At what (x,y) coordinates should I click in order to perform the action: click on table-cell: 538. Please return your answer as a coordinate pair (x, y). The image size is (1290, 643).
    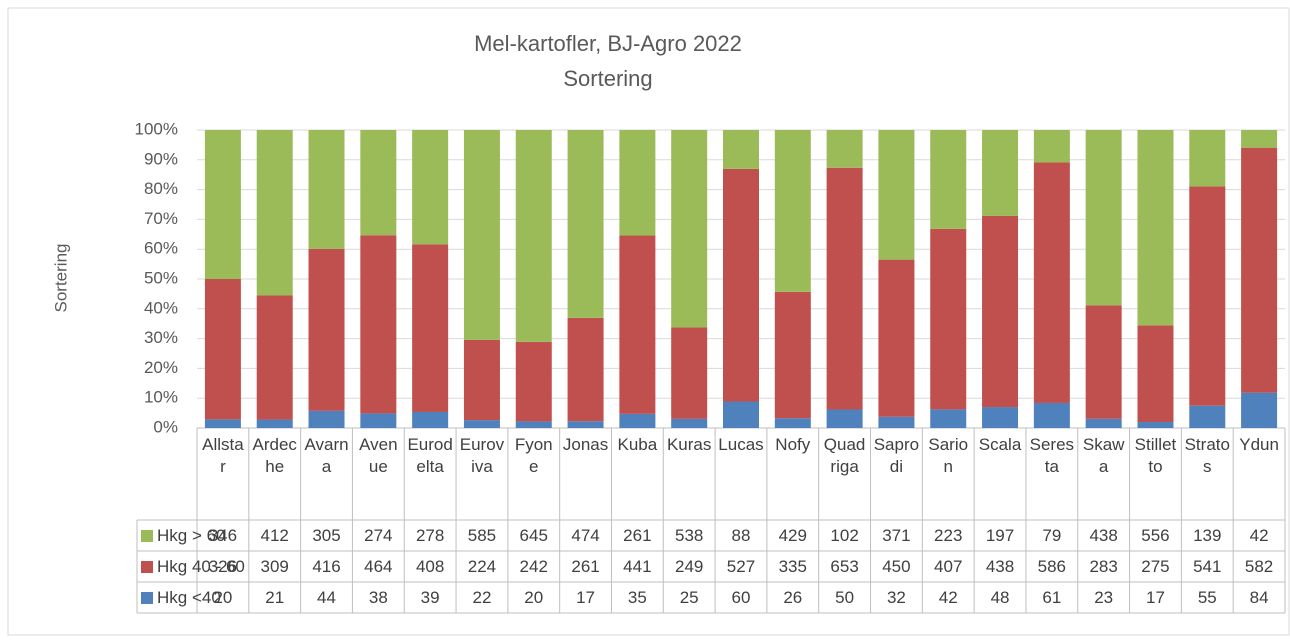
    Looking at the image, I should click on (689, 535).